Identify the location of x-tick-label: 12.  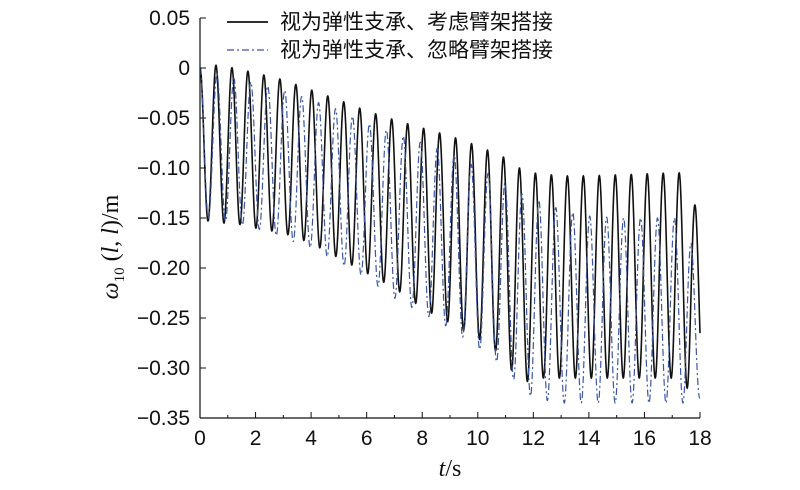
(533, 438).